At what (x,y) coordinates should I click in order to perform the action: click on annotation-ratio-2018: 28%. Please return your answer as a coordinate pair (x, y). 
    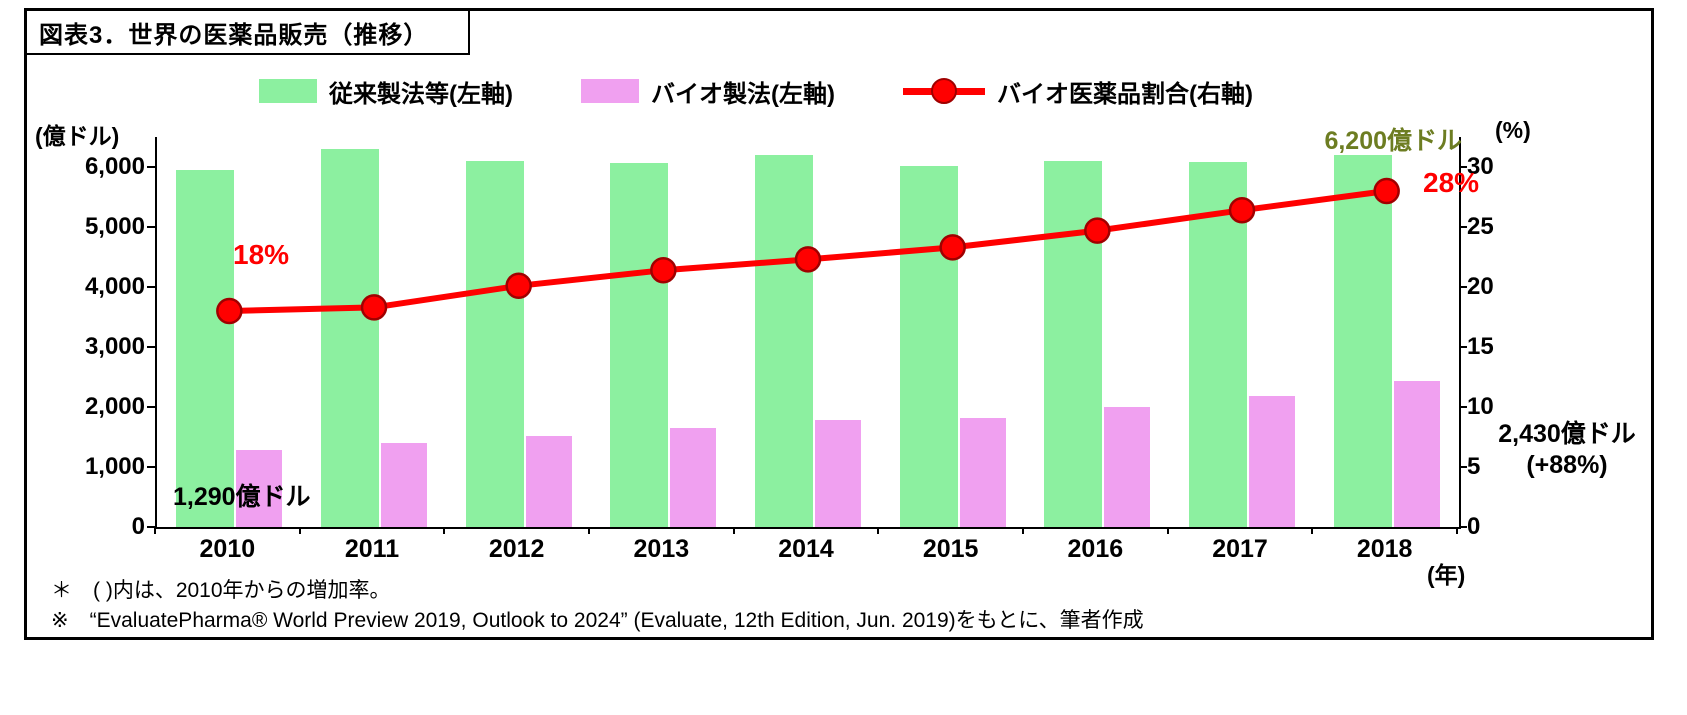
    Looking at the image, I should click on (1451, 182).